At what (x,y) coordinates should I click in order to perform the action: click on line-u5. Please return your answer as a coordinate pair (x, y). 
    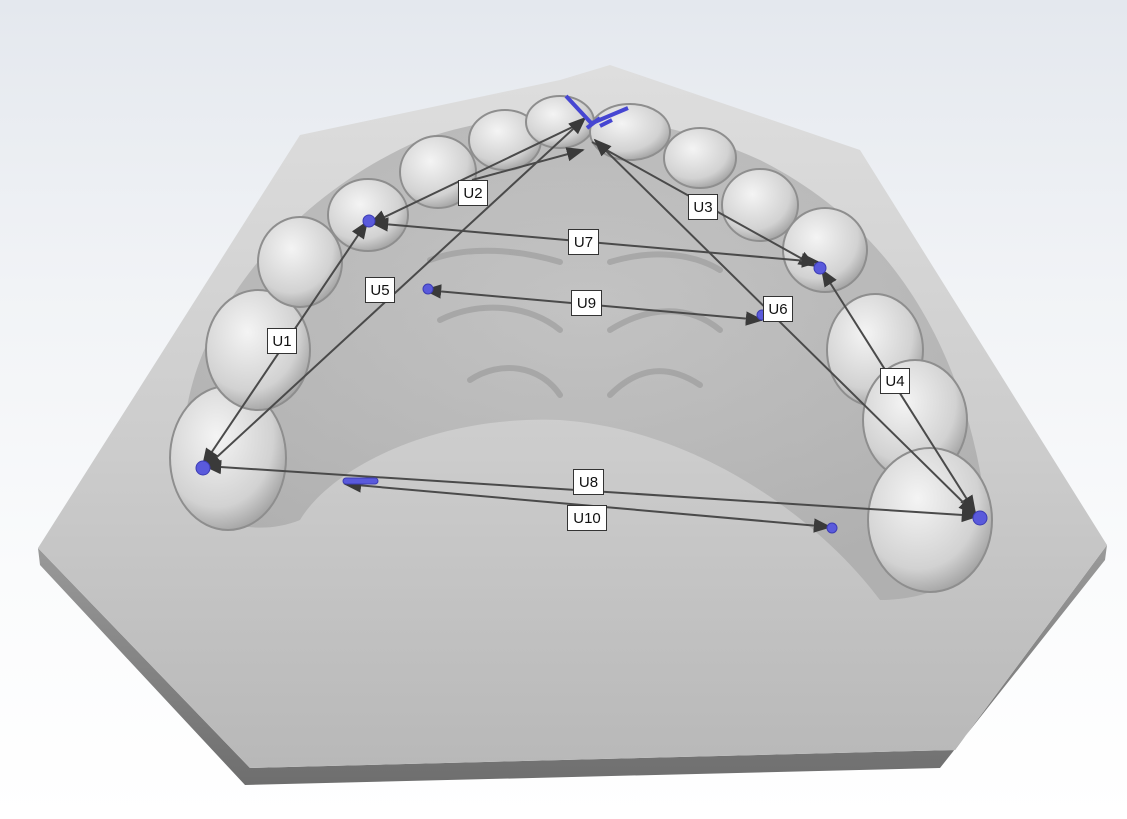
    Looking at the image, I should click on (395, 293).